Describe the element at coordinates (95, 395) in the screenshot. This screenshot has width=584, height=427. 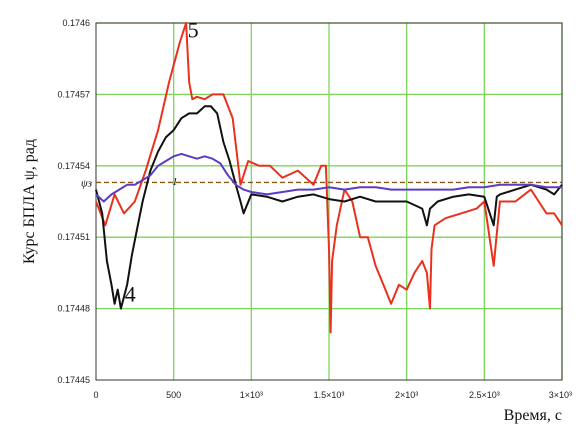
I see `x-tick-label: 0` at that location.